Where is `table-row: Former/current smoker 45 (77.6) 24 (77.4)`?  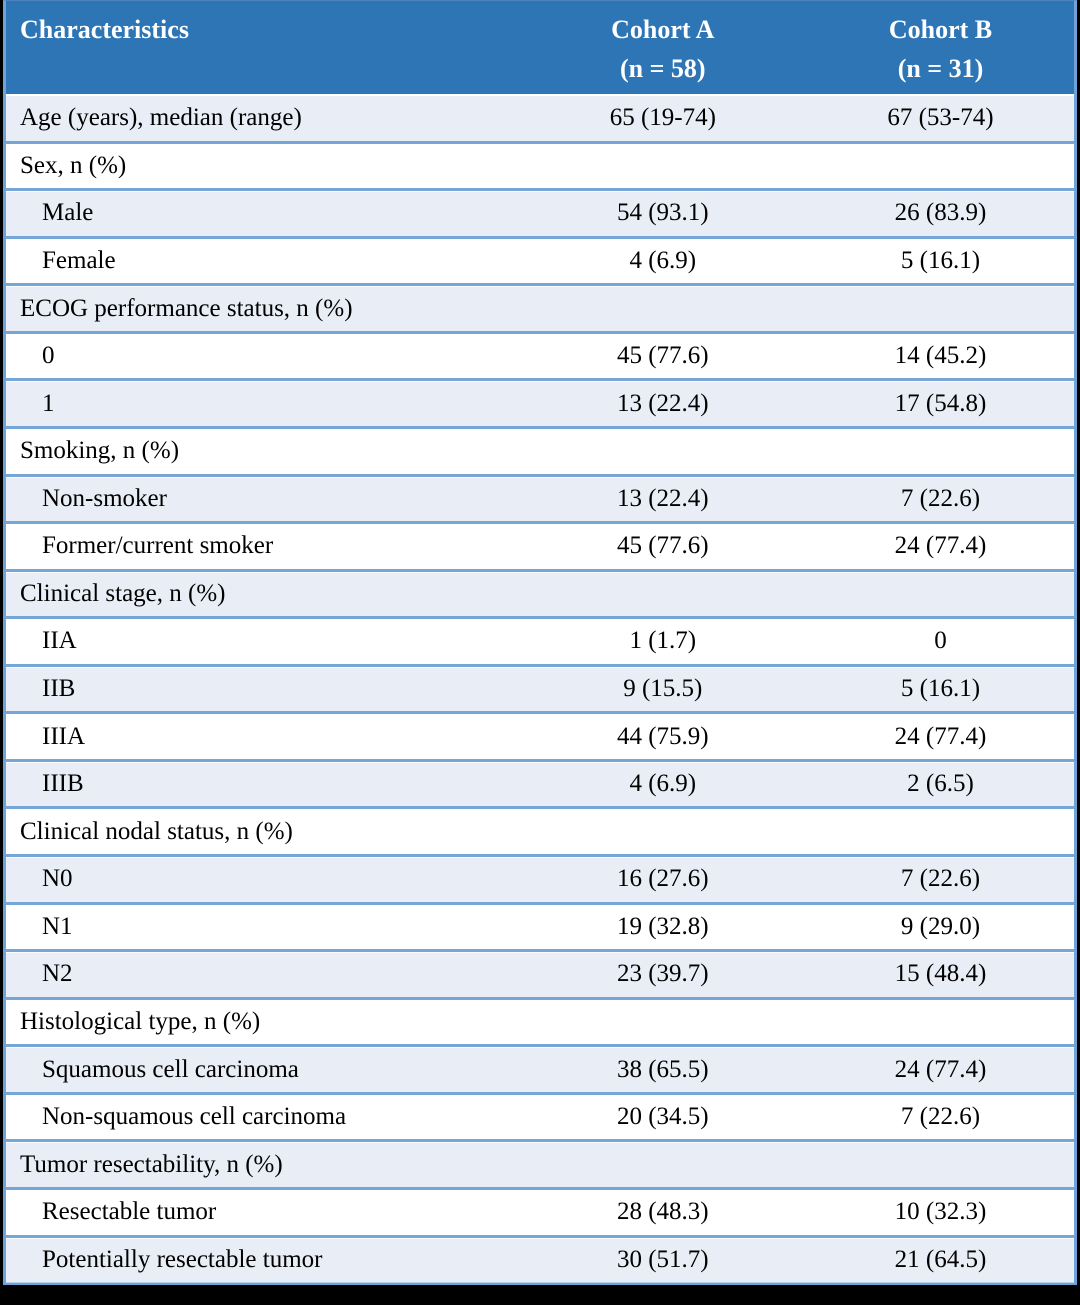 table-row: Former/current smoker 45 (77.6) 24 (77.4) is located at coordinates (540, 545).